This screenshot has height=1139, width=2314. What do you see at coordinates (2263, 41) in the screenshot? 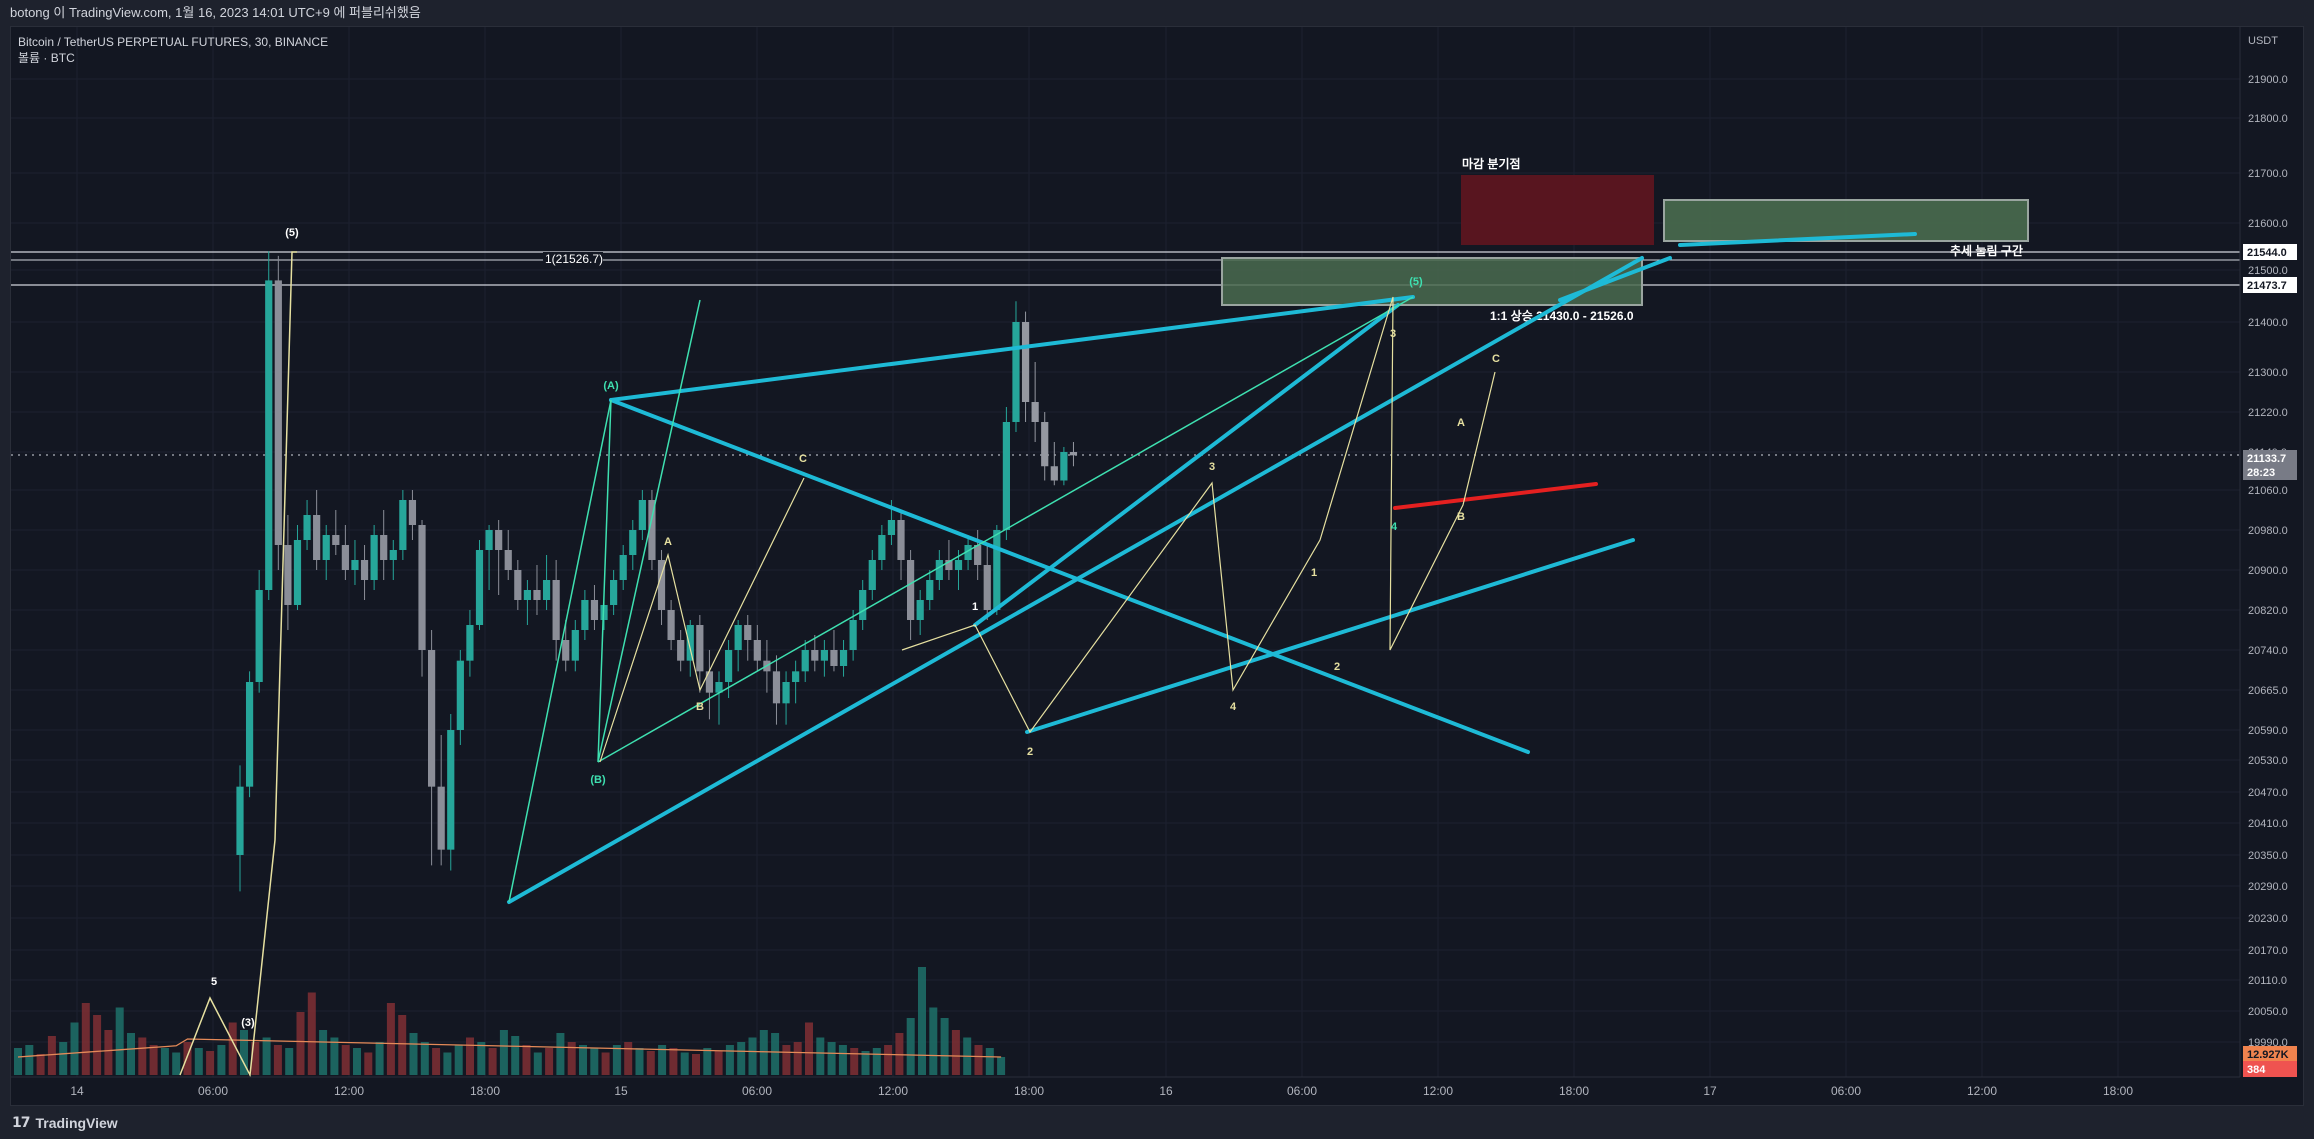
I see `price-axis-unit: USDT` at bounding box center [2263, 41].